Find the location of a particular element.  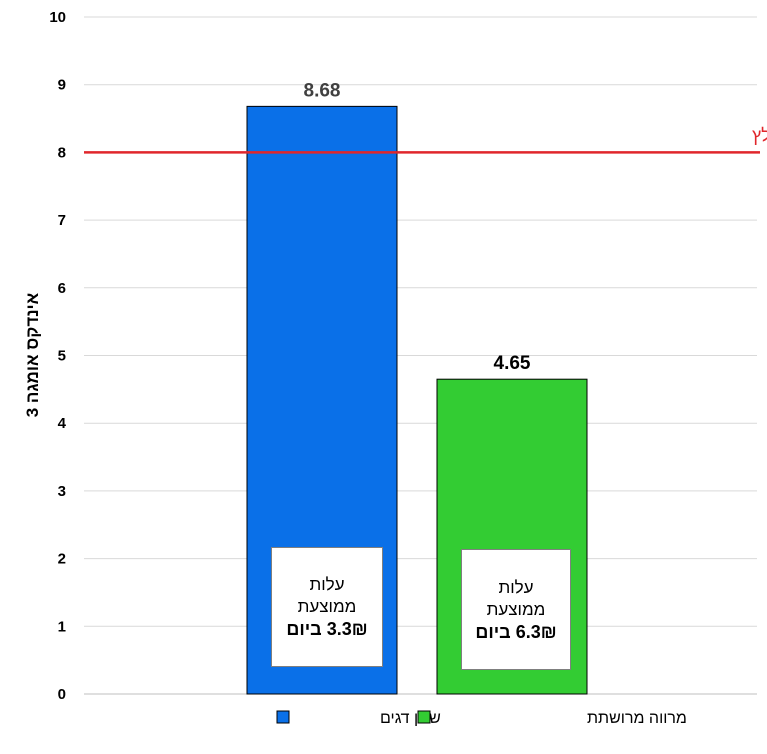

data-label: 8.68 is located at coordinates (322, 90).